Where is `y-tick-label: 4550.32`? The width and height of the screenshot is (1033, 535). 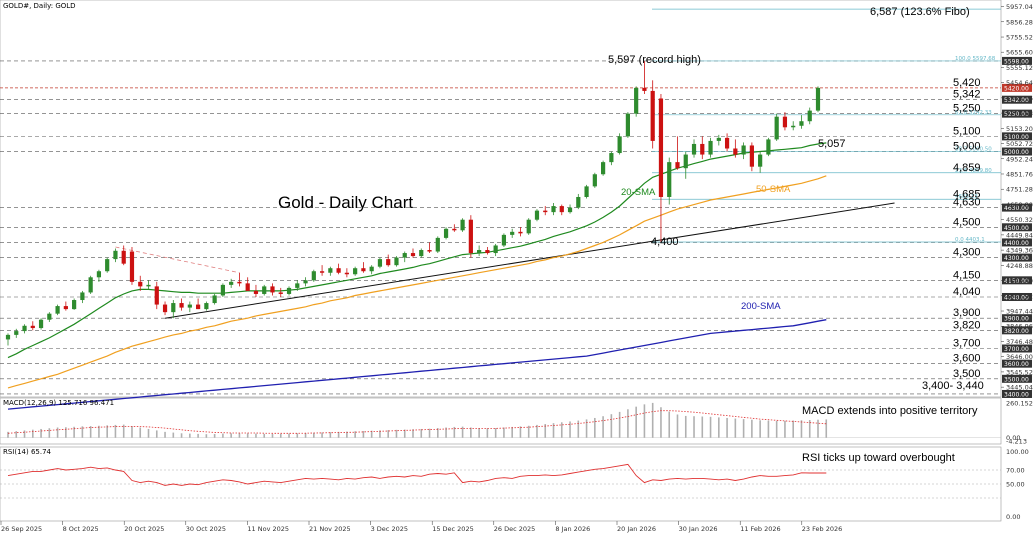
y-tick-label: 4550.32 is located at coordinates (1019, 220).